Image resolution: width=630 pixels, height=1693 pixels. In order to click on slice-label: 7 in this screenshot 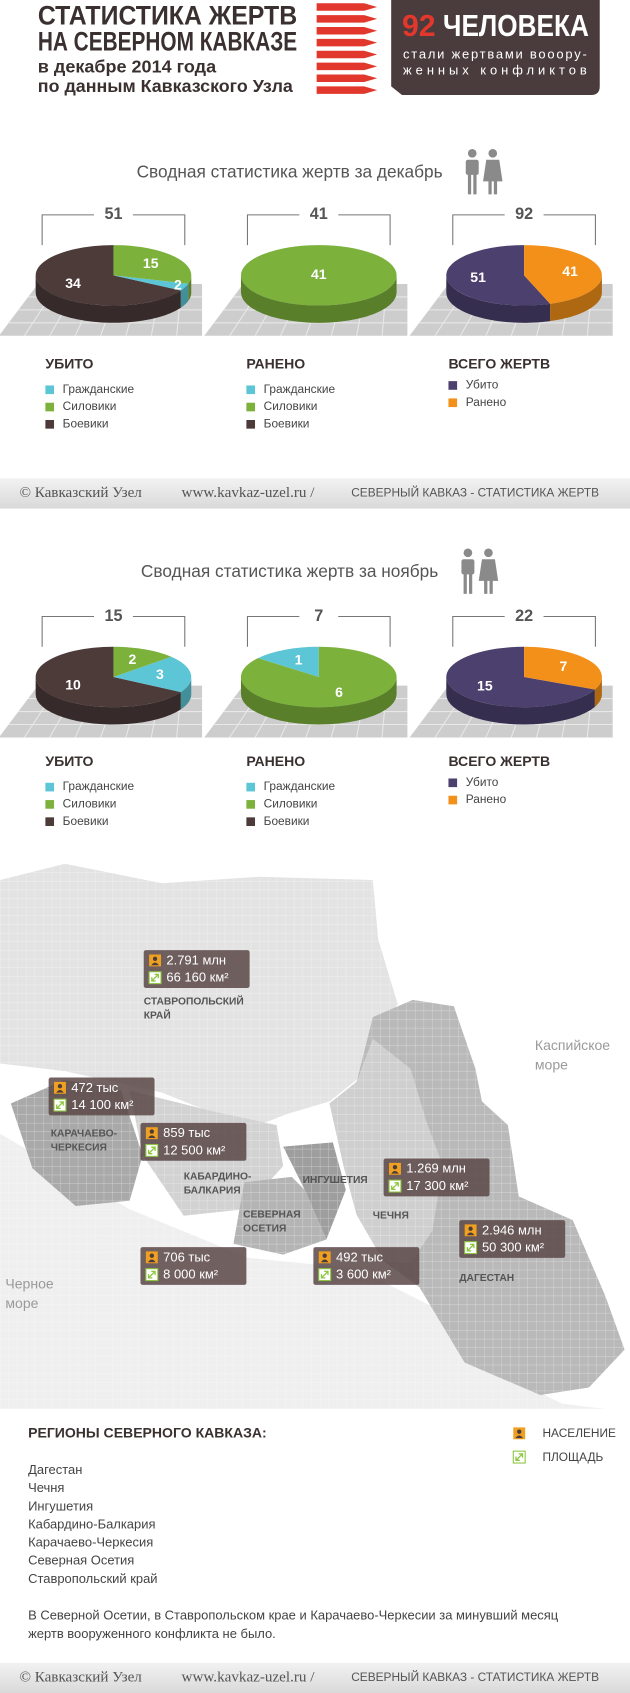, I will do `click(563, 666)`.